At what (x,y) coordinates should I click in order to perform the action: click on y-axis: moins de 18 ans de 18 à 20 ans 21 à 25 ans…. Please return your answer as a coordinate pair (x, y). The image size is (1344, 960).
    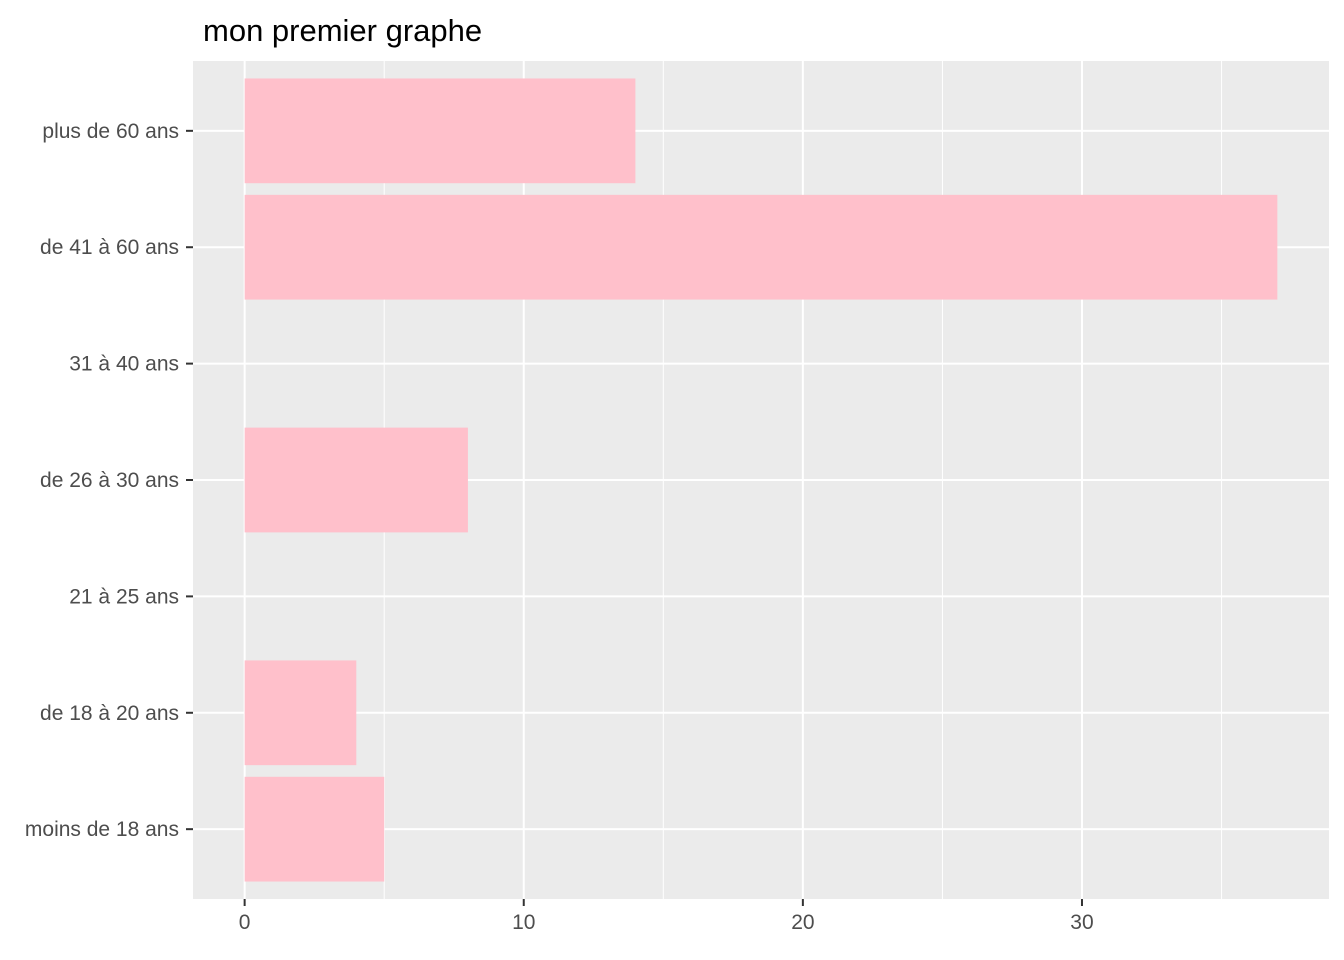
    Looking at the image, I should click on (109, 480).